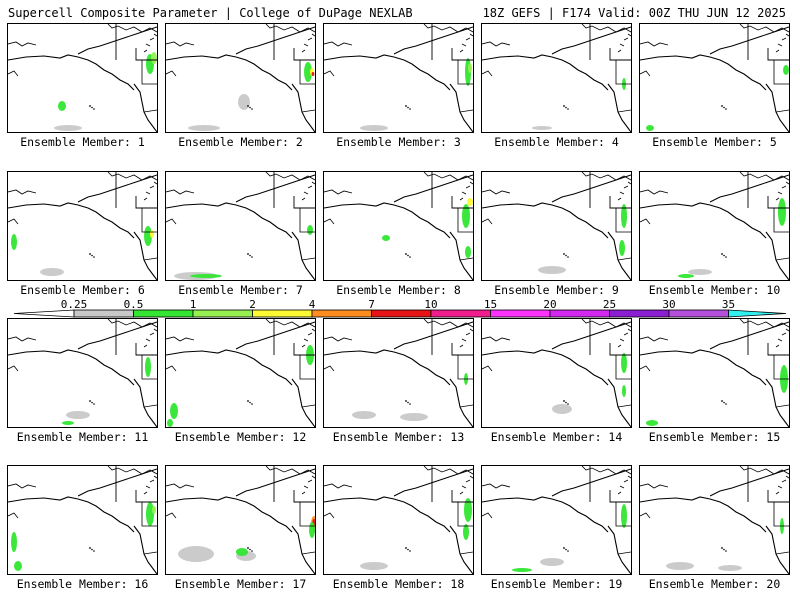  What do you see at coordinates (714, 584) in the screenshot?
I see `ensemble-member-label: Ensemble Member: 20` at bounding box center [714, 584].